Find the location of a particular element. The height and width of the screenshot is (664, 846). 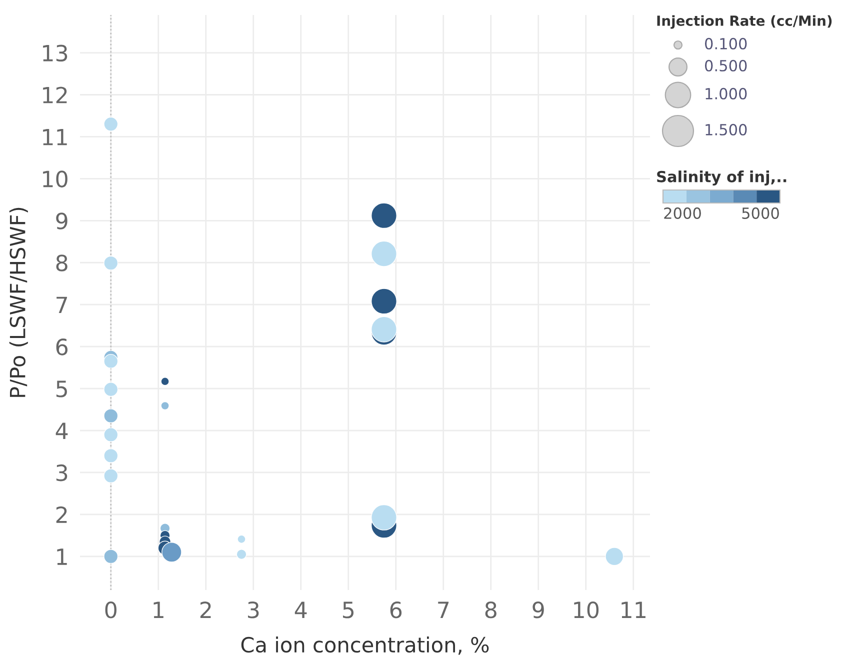

x-tick-label: 0 is located at coordinates (110, 610).